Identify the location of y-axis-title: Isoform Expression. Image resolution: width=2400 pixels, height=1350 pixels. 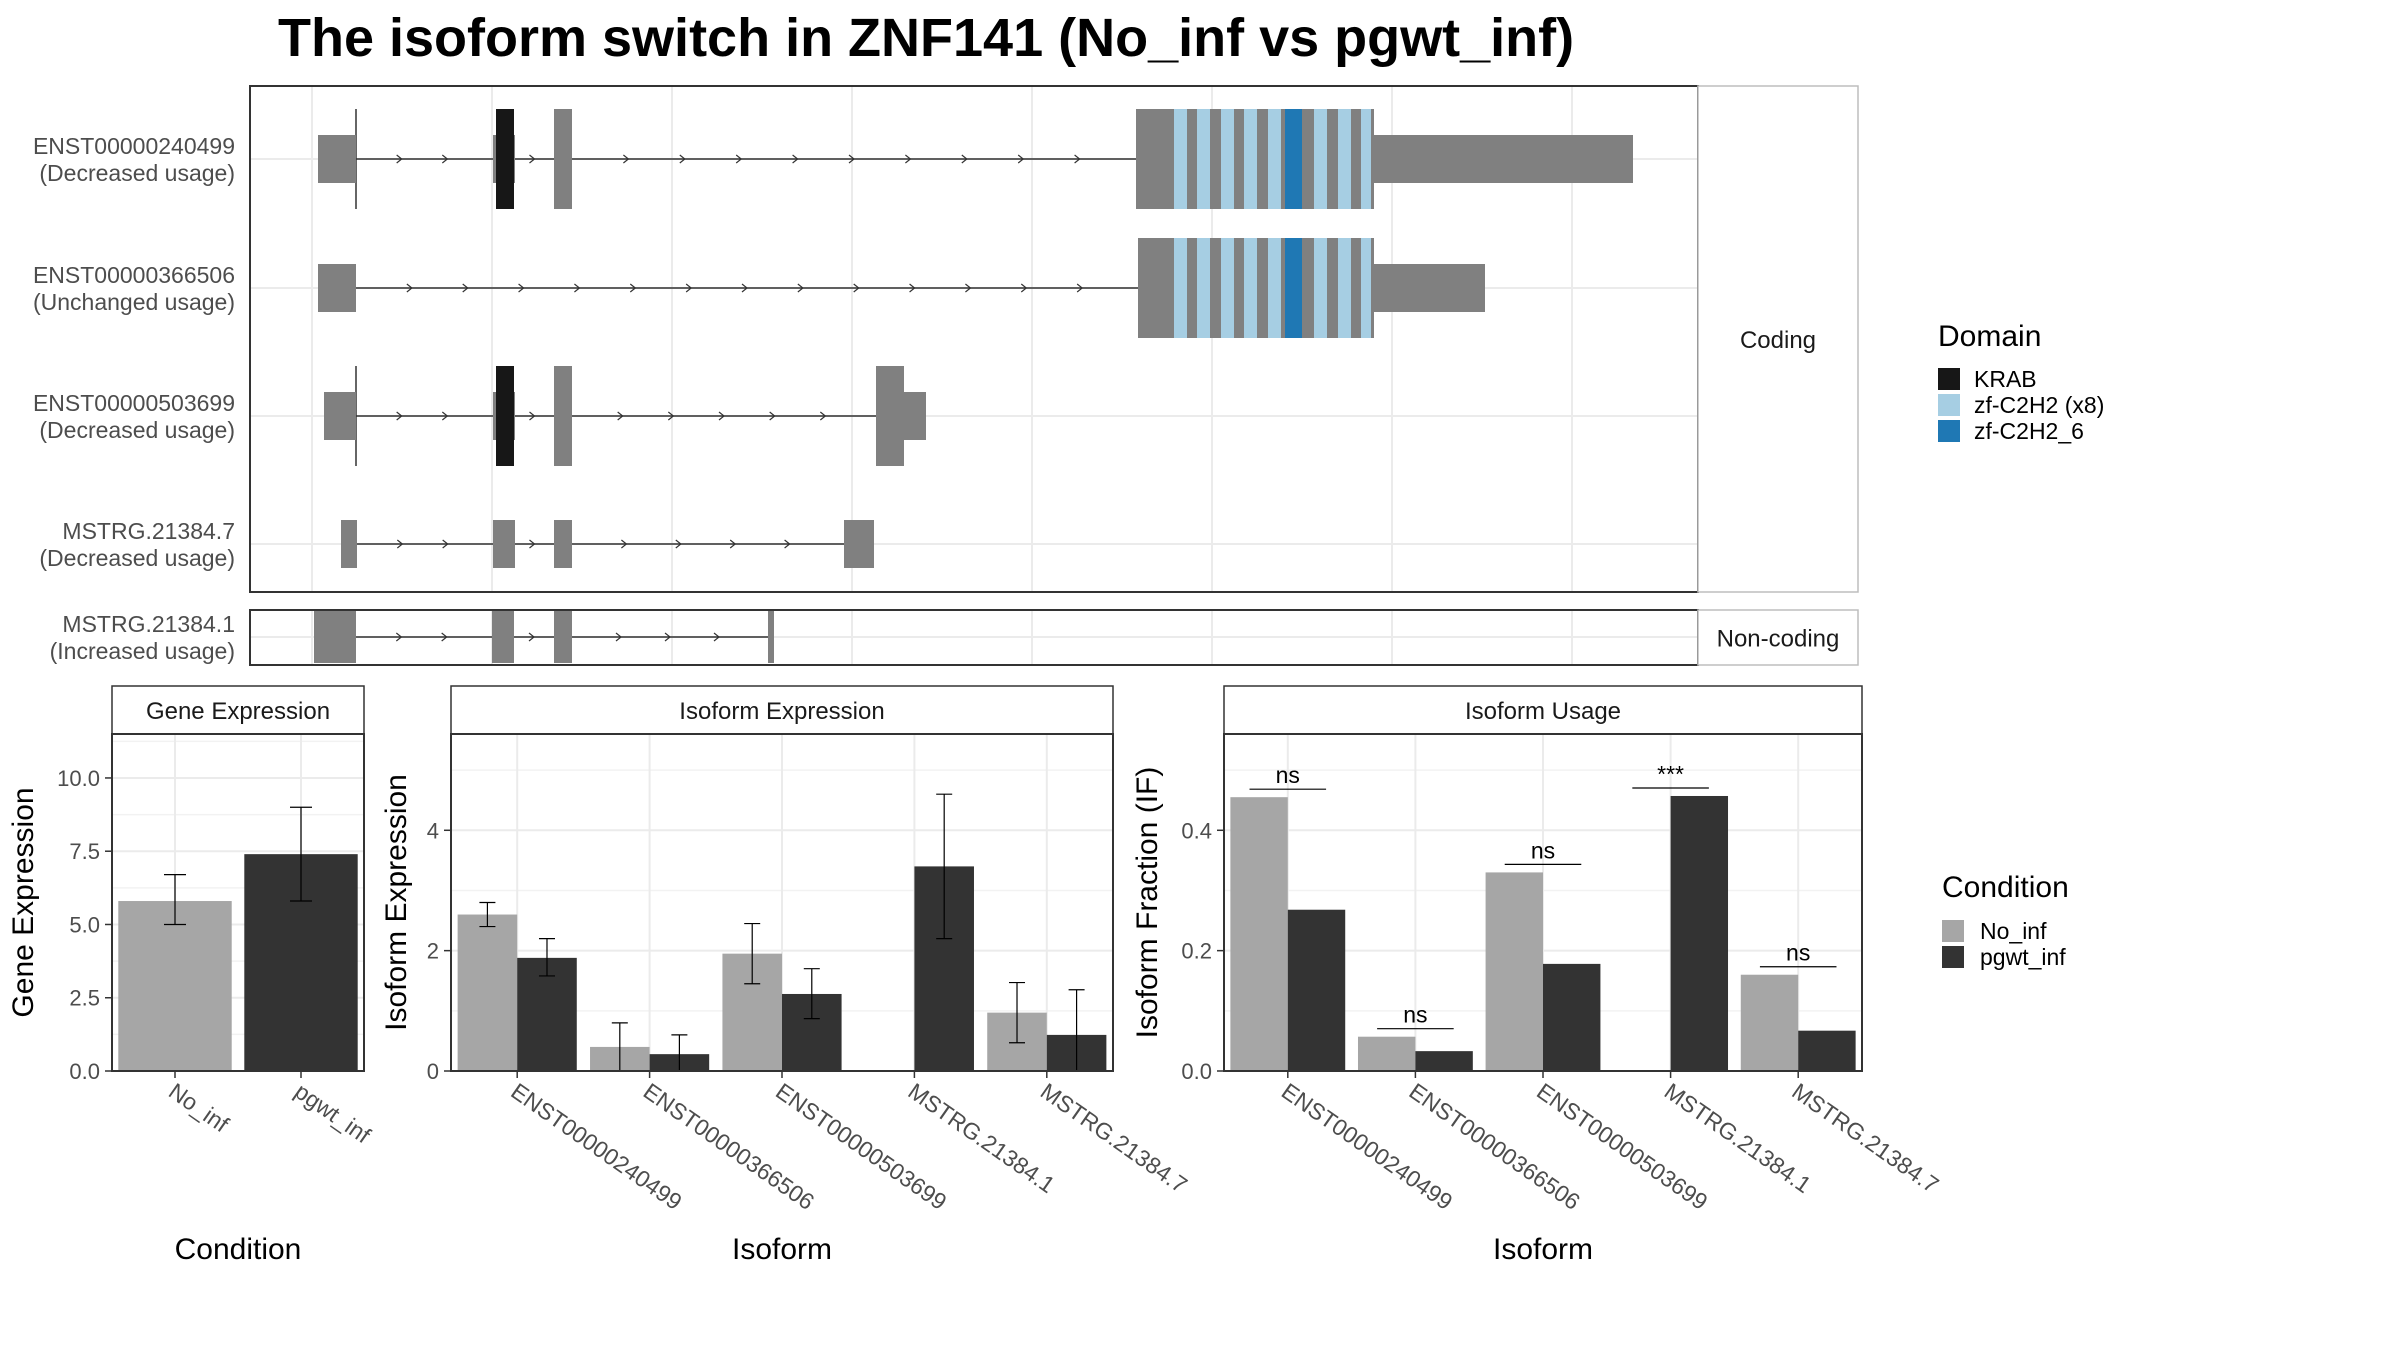
(396, 902).